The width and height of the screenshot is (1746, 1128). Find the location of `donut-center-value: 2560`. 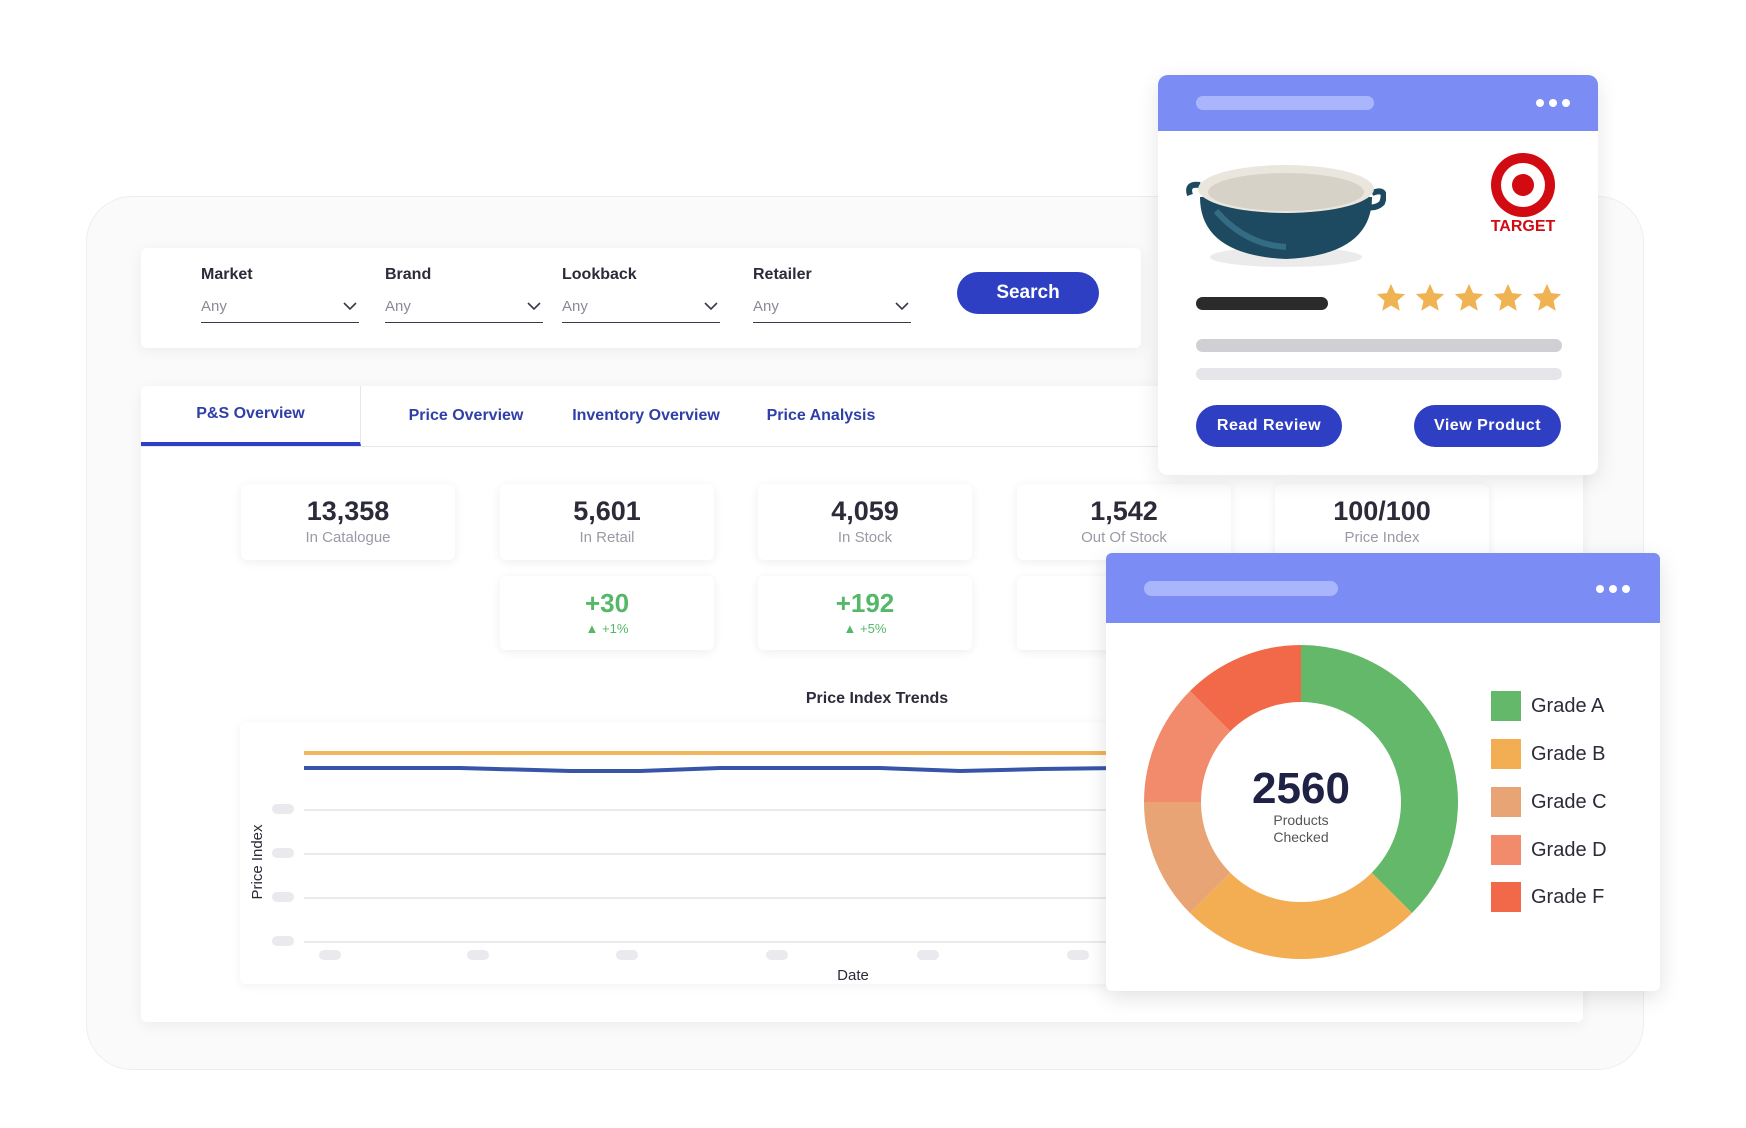

donut-center-value: 2560 is located at coordinates (1301, 788).